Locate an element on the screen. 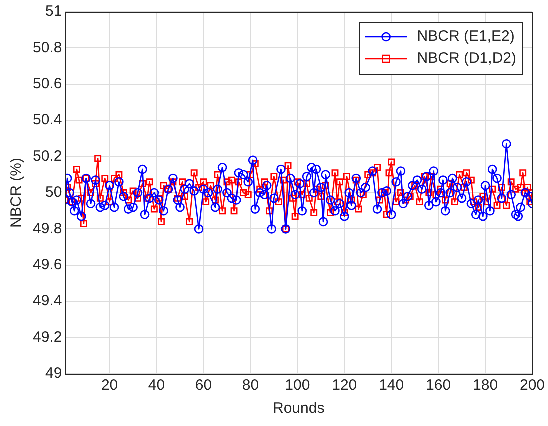 This screenshot has height=426, width=548. x-tick-label: 160 is located at coordinates (439, 385).